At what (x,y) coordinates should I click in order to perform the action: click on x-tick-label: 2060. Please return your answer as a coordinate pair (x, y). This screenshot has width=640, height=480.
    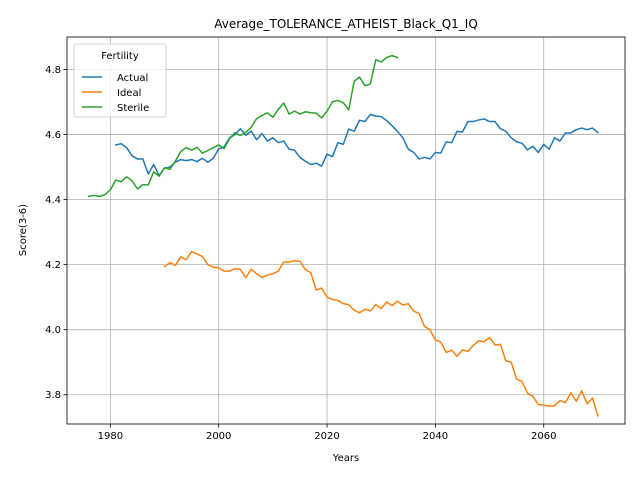
    Looking at the image, I should click on (543, 436).